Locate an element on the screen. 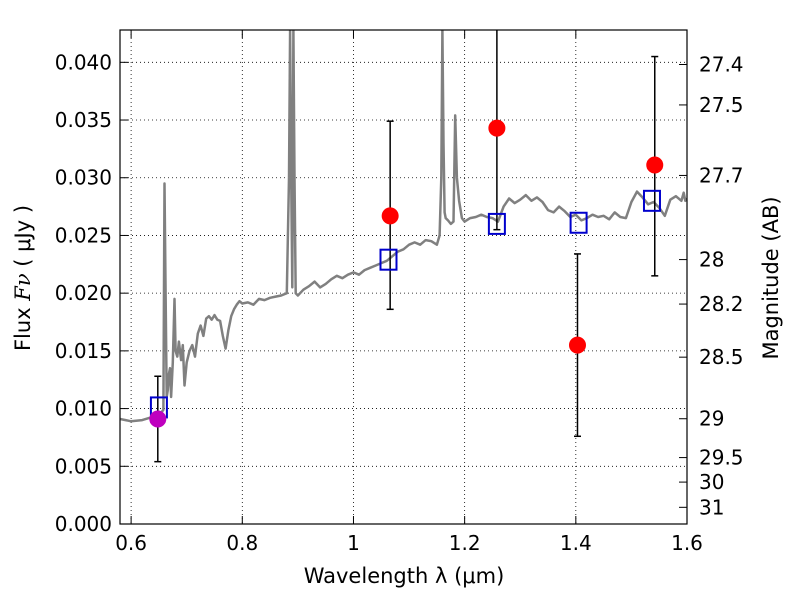  y-tick-label: 0.015 is located at coordinates (83, 351).